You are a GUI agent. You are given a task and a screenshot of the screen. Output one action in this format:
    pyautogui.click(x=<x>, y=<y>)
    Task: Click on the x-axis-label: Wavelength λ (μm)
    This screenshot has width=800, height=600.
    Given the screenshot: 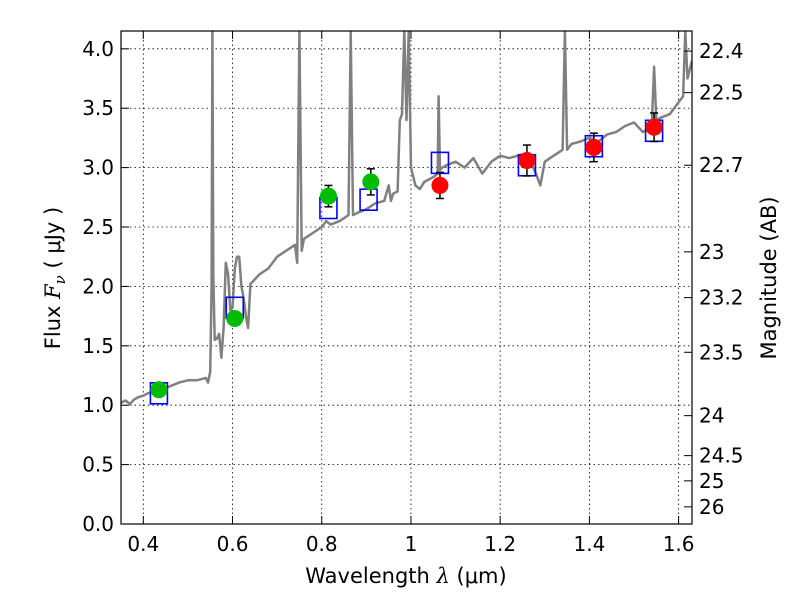 What is the action you would take?
    pyautogui.click(x=405, y=576)
    